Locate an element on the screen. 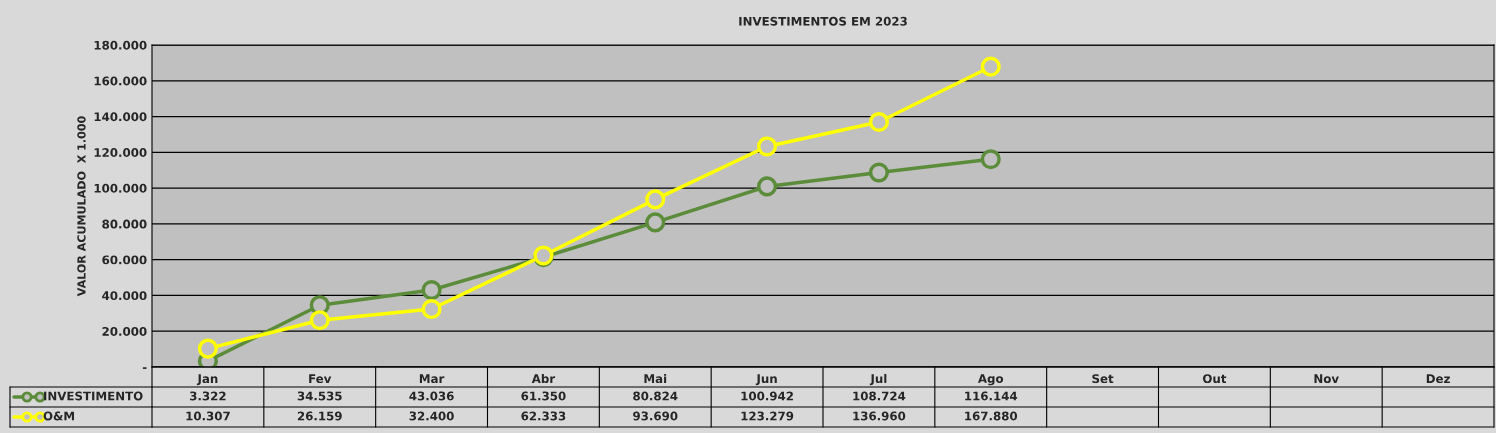  x-tick-label: Abr is located at coordinates (543, 378).